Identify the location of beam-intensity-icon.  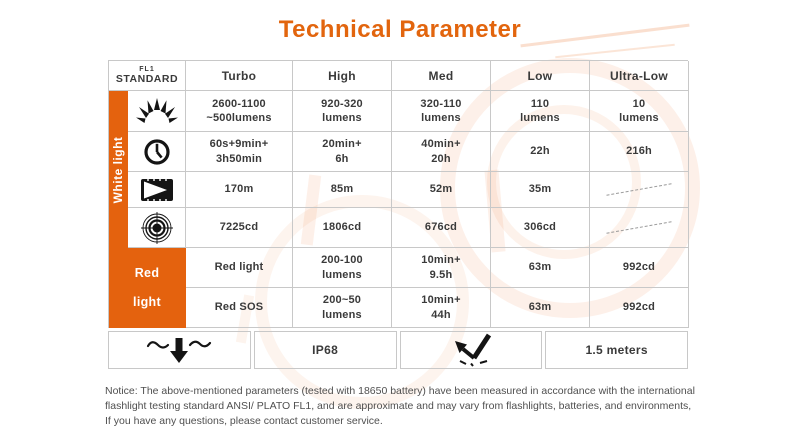
(157, 228).